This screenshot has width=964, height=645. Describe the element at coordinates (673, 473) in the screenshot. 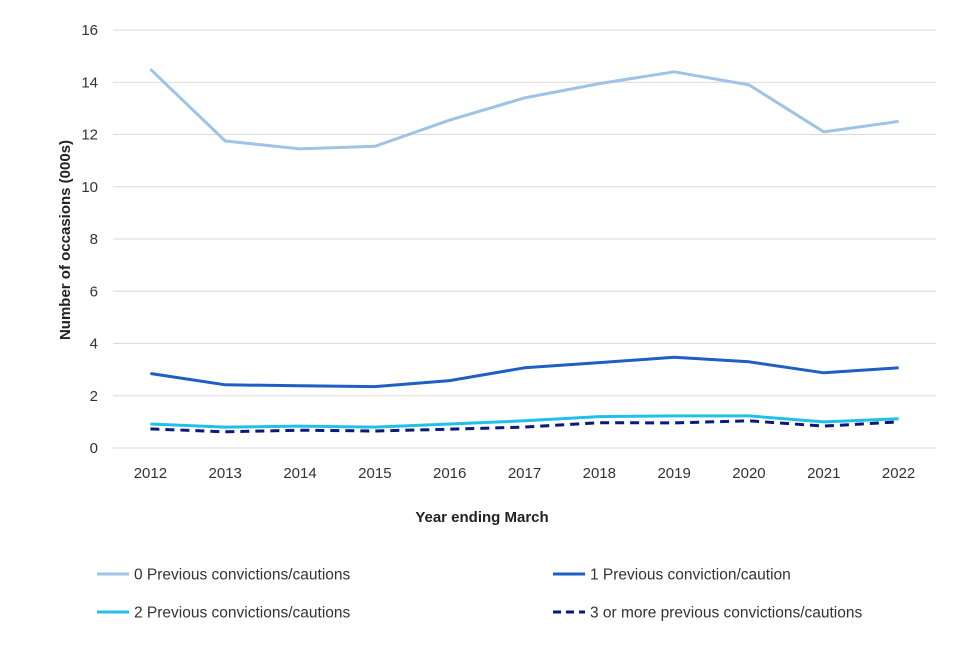

I see `x-tick-label: 2019` at that location.